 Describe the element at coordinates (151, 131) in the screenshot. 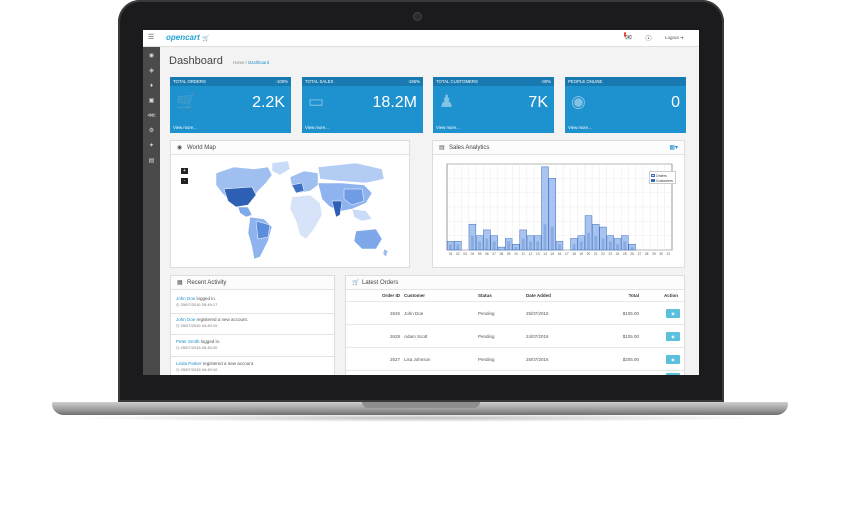

I see `gear-icon: ⚙` at that location.